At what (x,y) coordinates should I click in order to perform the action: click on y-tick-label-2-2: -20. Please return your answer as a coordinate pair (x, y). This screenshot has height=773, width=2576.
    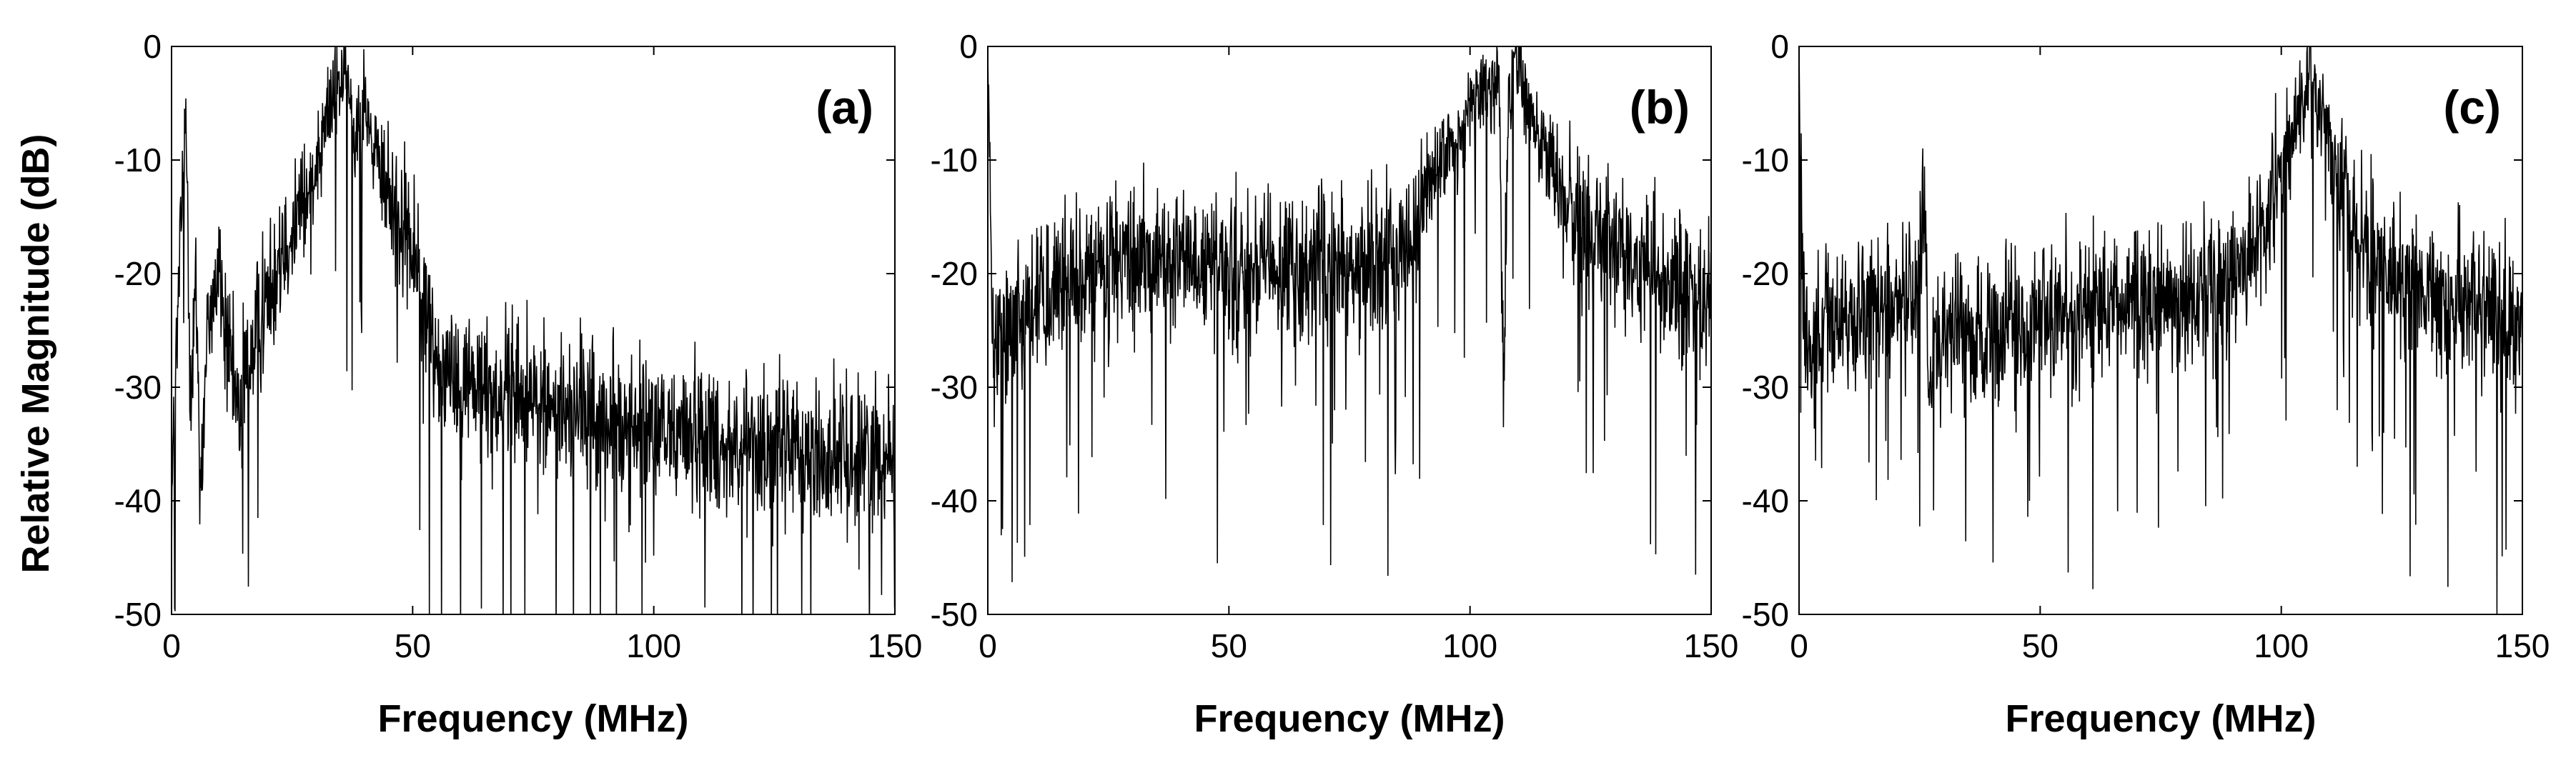
    Looking at the image, I should click on (955, 273).